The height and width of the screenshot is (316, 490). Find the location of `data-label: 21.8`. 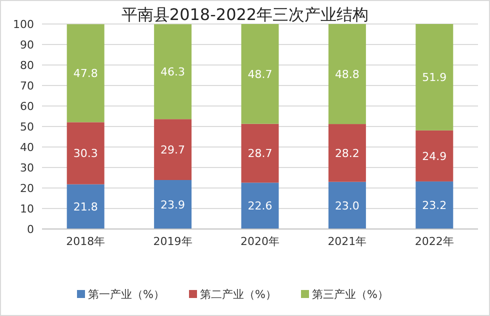

data-label: 21.8 is located at coordinates (85, 207).